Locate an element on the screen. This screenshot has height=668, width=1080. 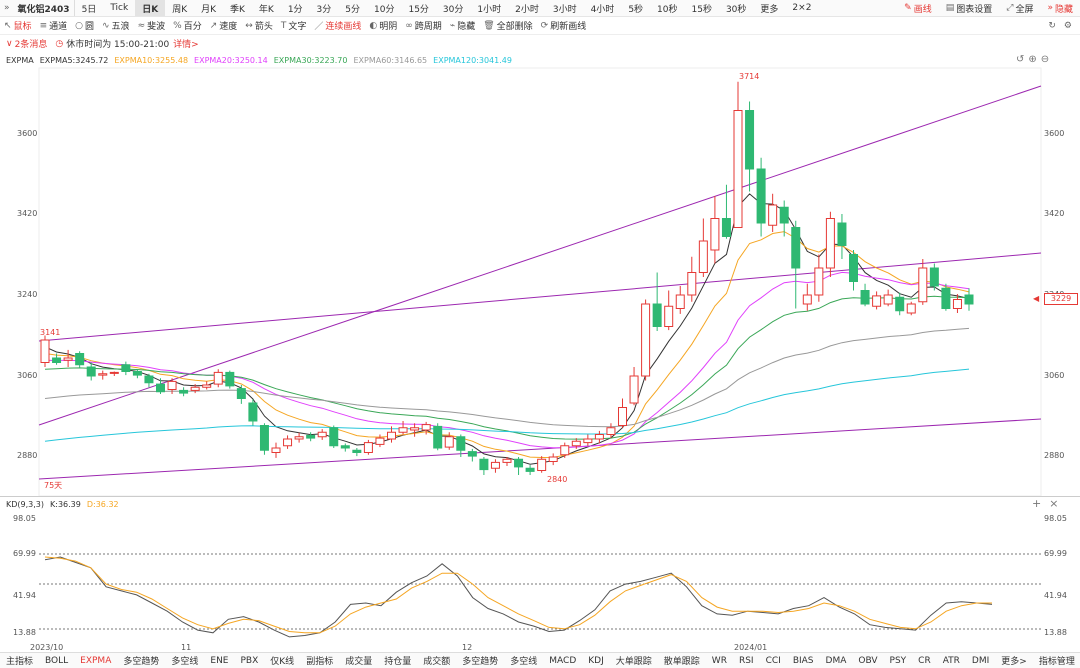
expand-icon: » is located at coordinates (7, 8).